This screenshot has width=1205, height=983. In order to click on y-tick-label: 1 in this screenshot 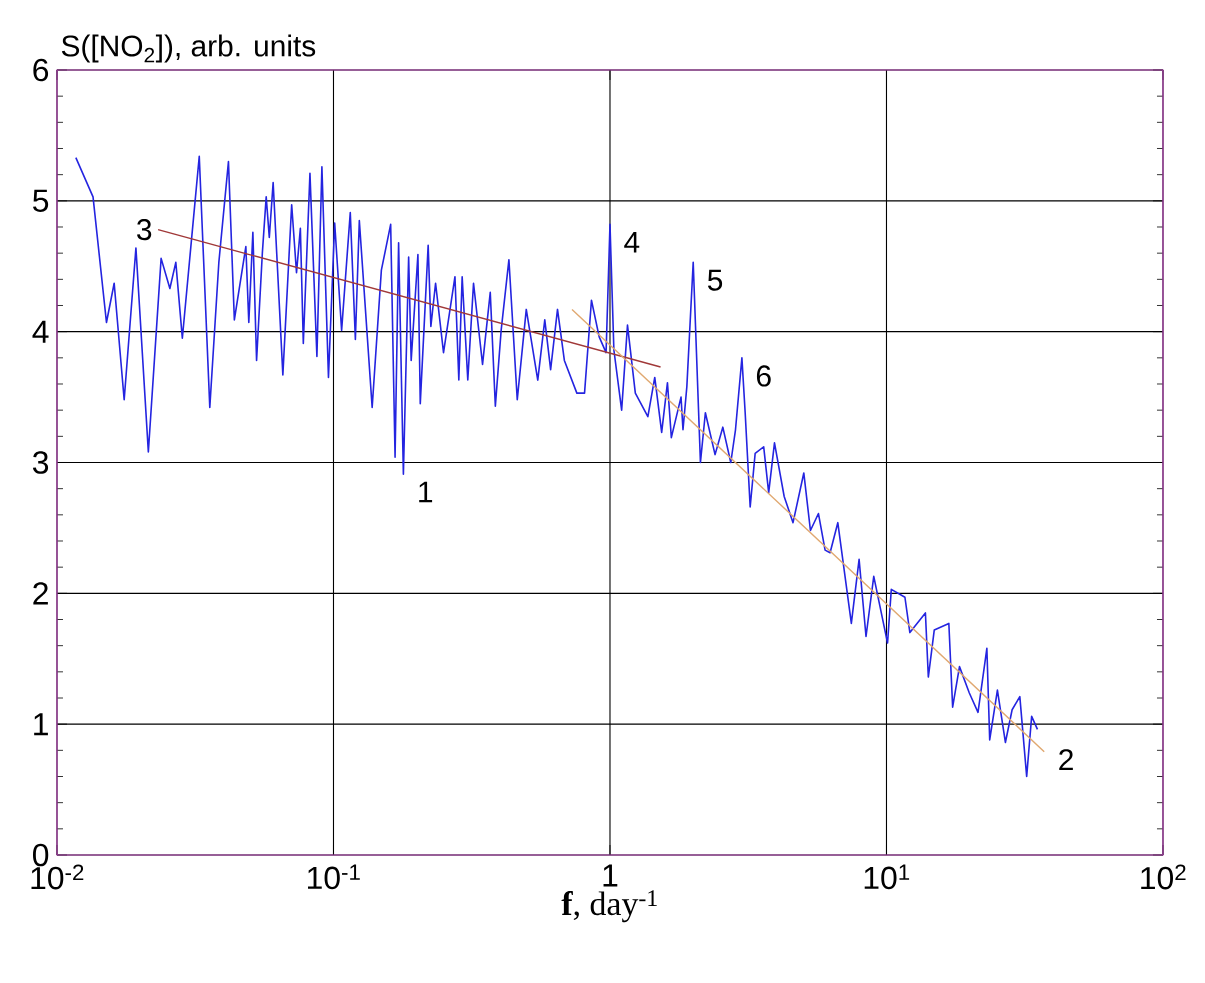, I will do `click(41, 724)`.